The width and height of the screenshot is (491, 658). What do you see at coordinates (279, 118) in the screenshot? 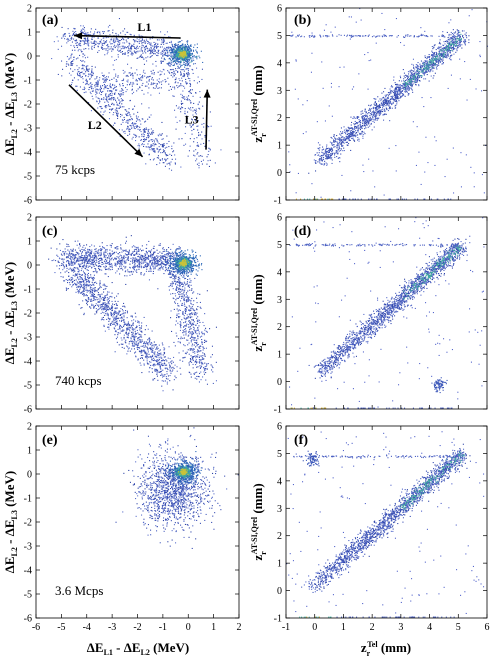
I see `y-tick-label: 2` at bounding box center [279, 118].